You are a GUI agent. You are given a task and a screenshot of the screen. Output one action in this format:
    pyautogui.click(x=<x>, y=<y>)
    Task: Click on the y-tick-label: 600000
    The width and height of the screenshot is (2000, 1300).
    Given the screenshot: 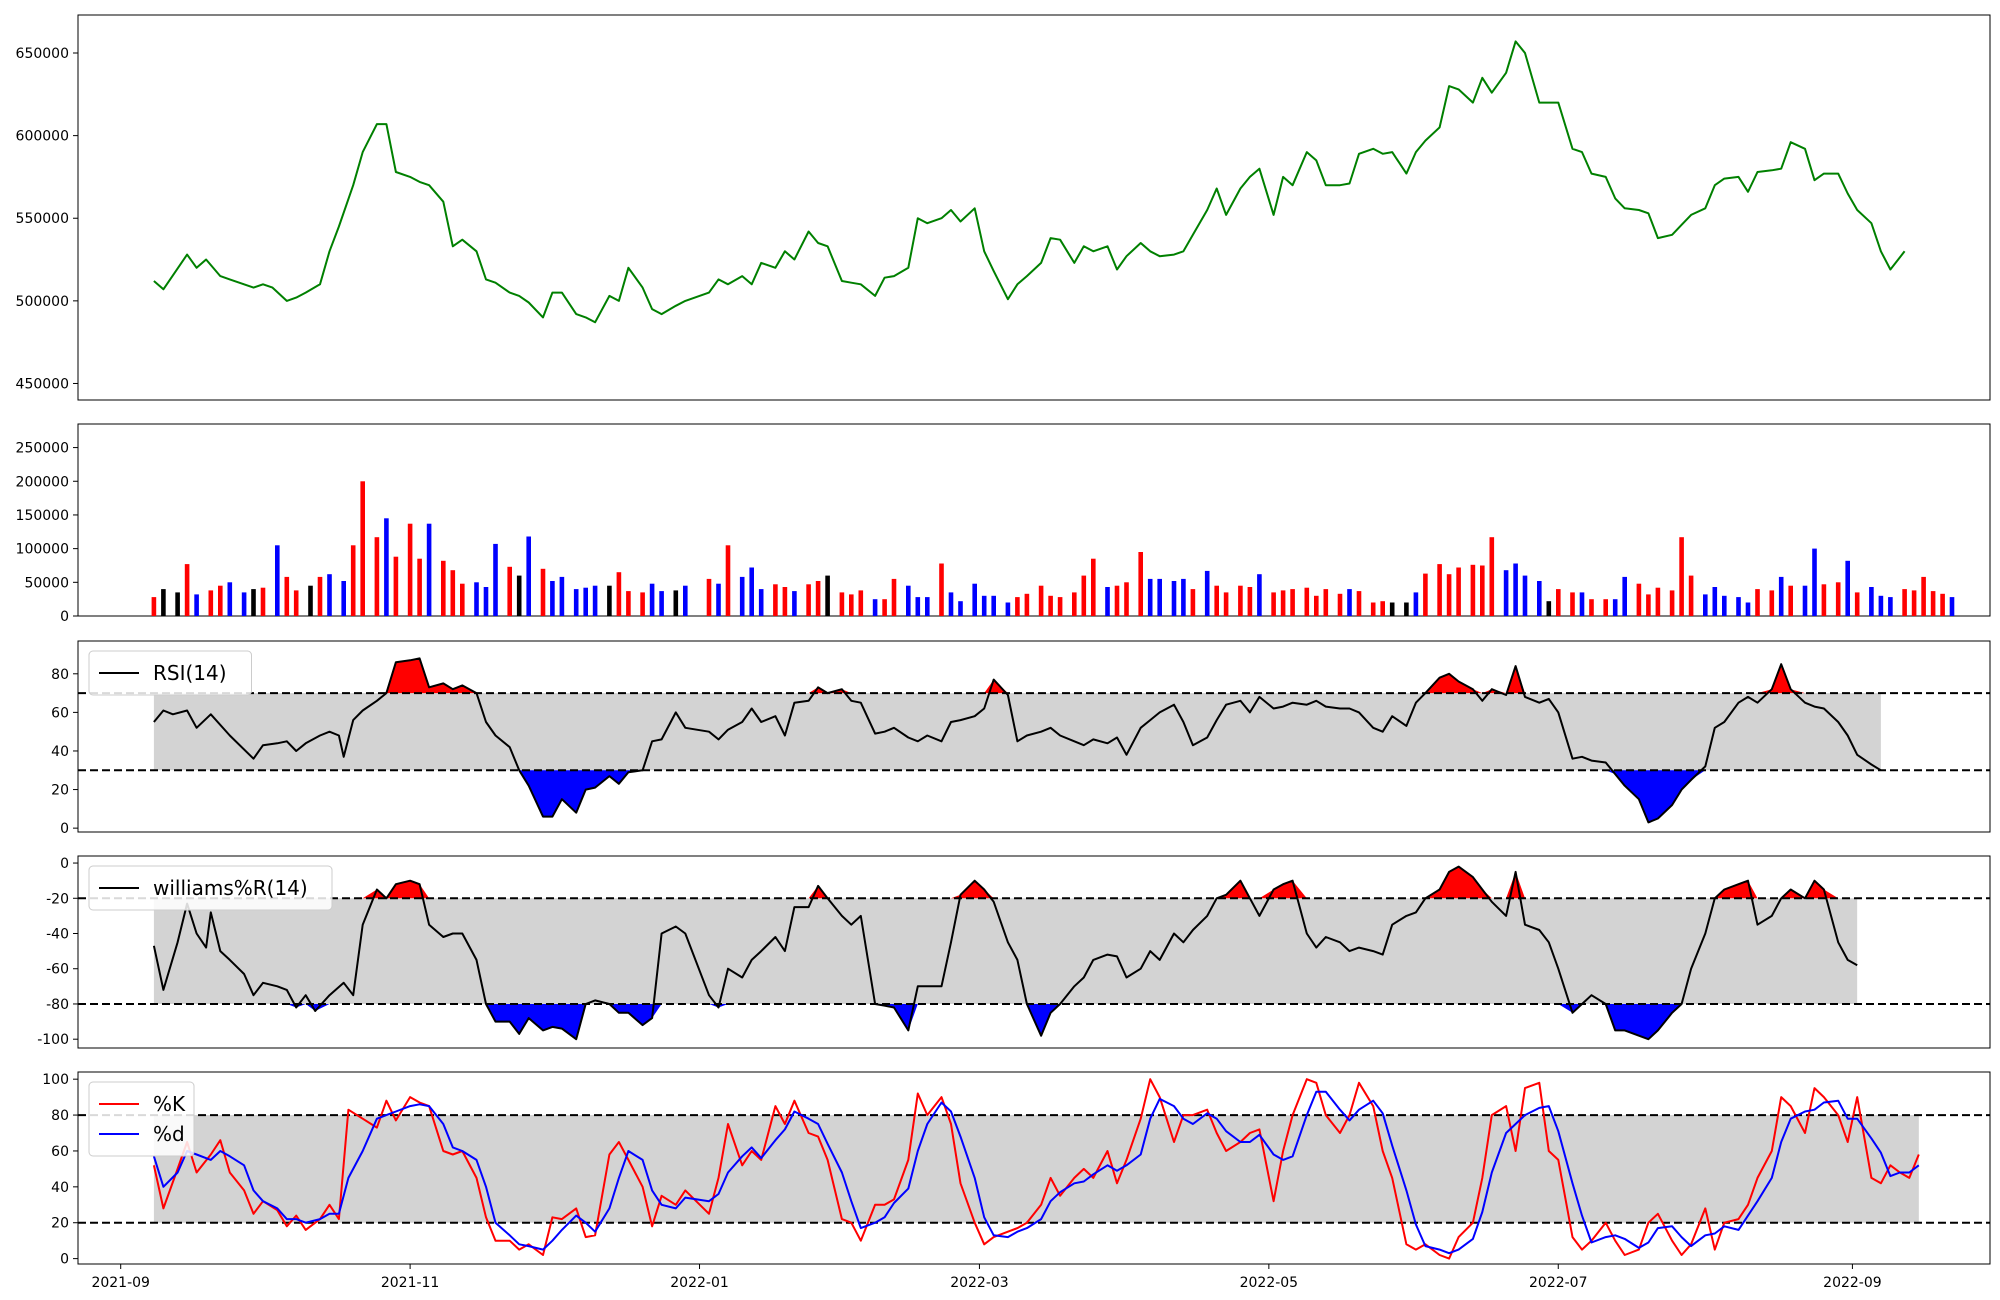 What is the action you would take?
    pyautogui.click(x=42, y=137)
    